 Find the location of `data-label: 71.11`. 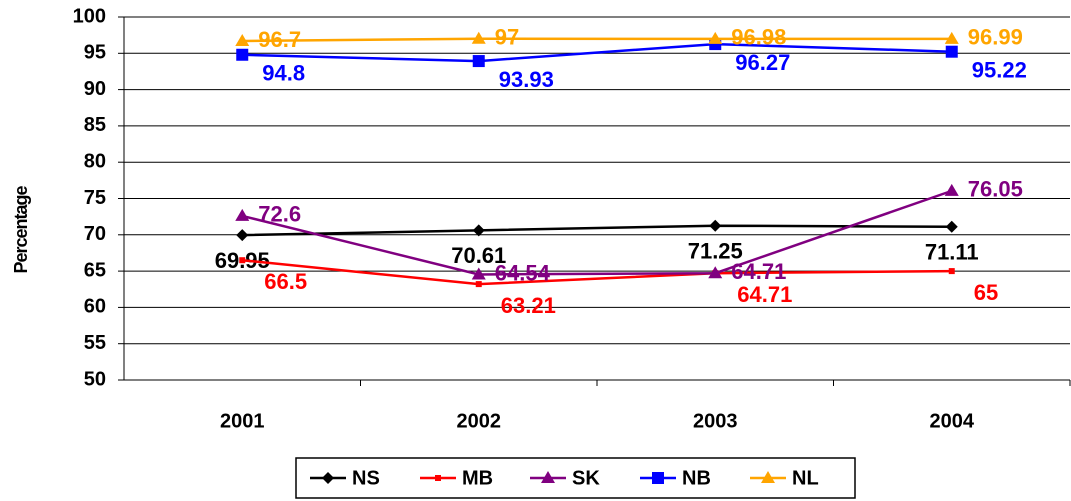

data-label: 71.11 is located at coordinates (952, 252).